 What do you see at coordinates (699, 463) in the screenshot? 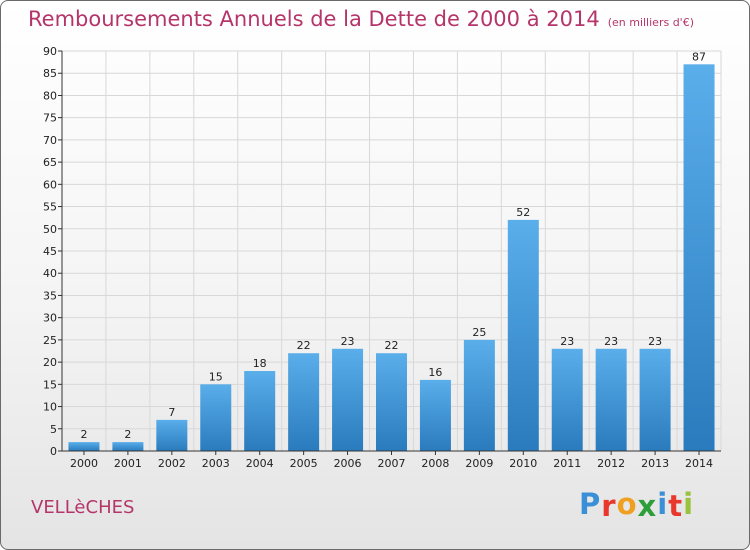
I see `x-tick-label: 2014` at bounding box center [699, 463].